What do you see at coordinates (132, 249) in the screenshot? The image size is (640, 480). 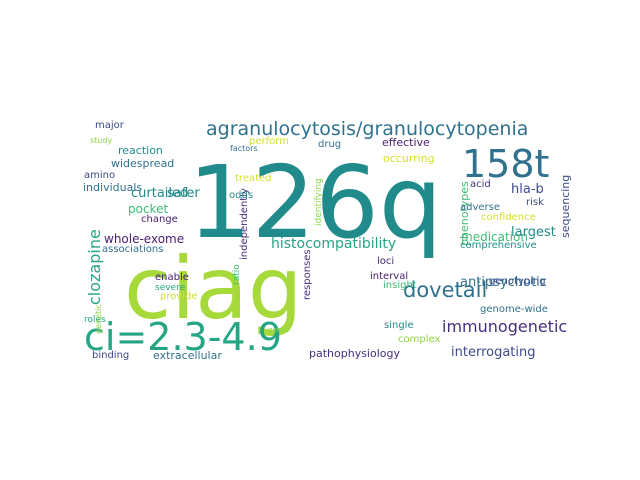 I see `cloud-word-associations: associations` at bounding box center [132, 249].